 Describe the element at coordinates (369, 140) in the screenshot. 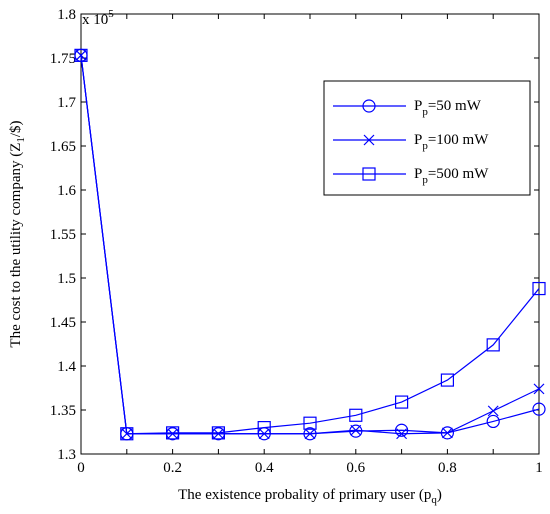

I see `legend-marker-x` at that location.